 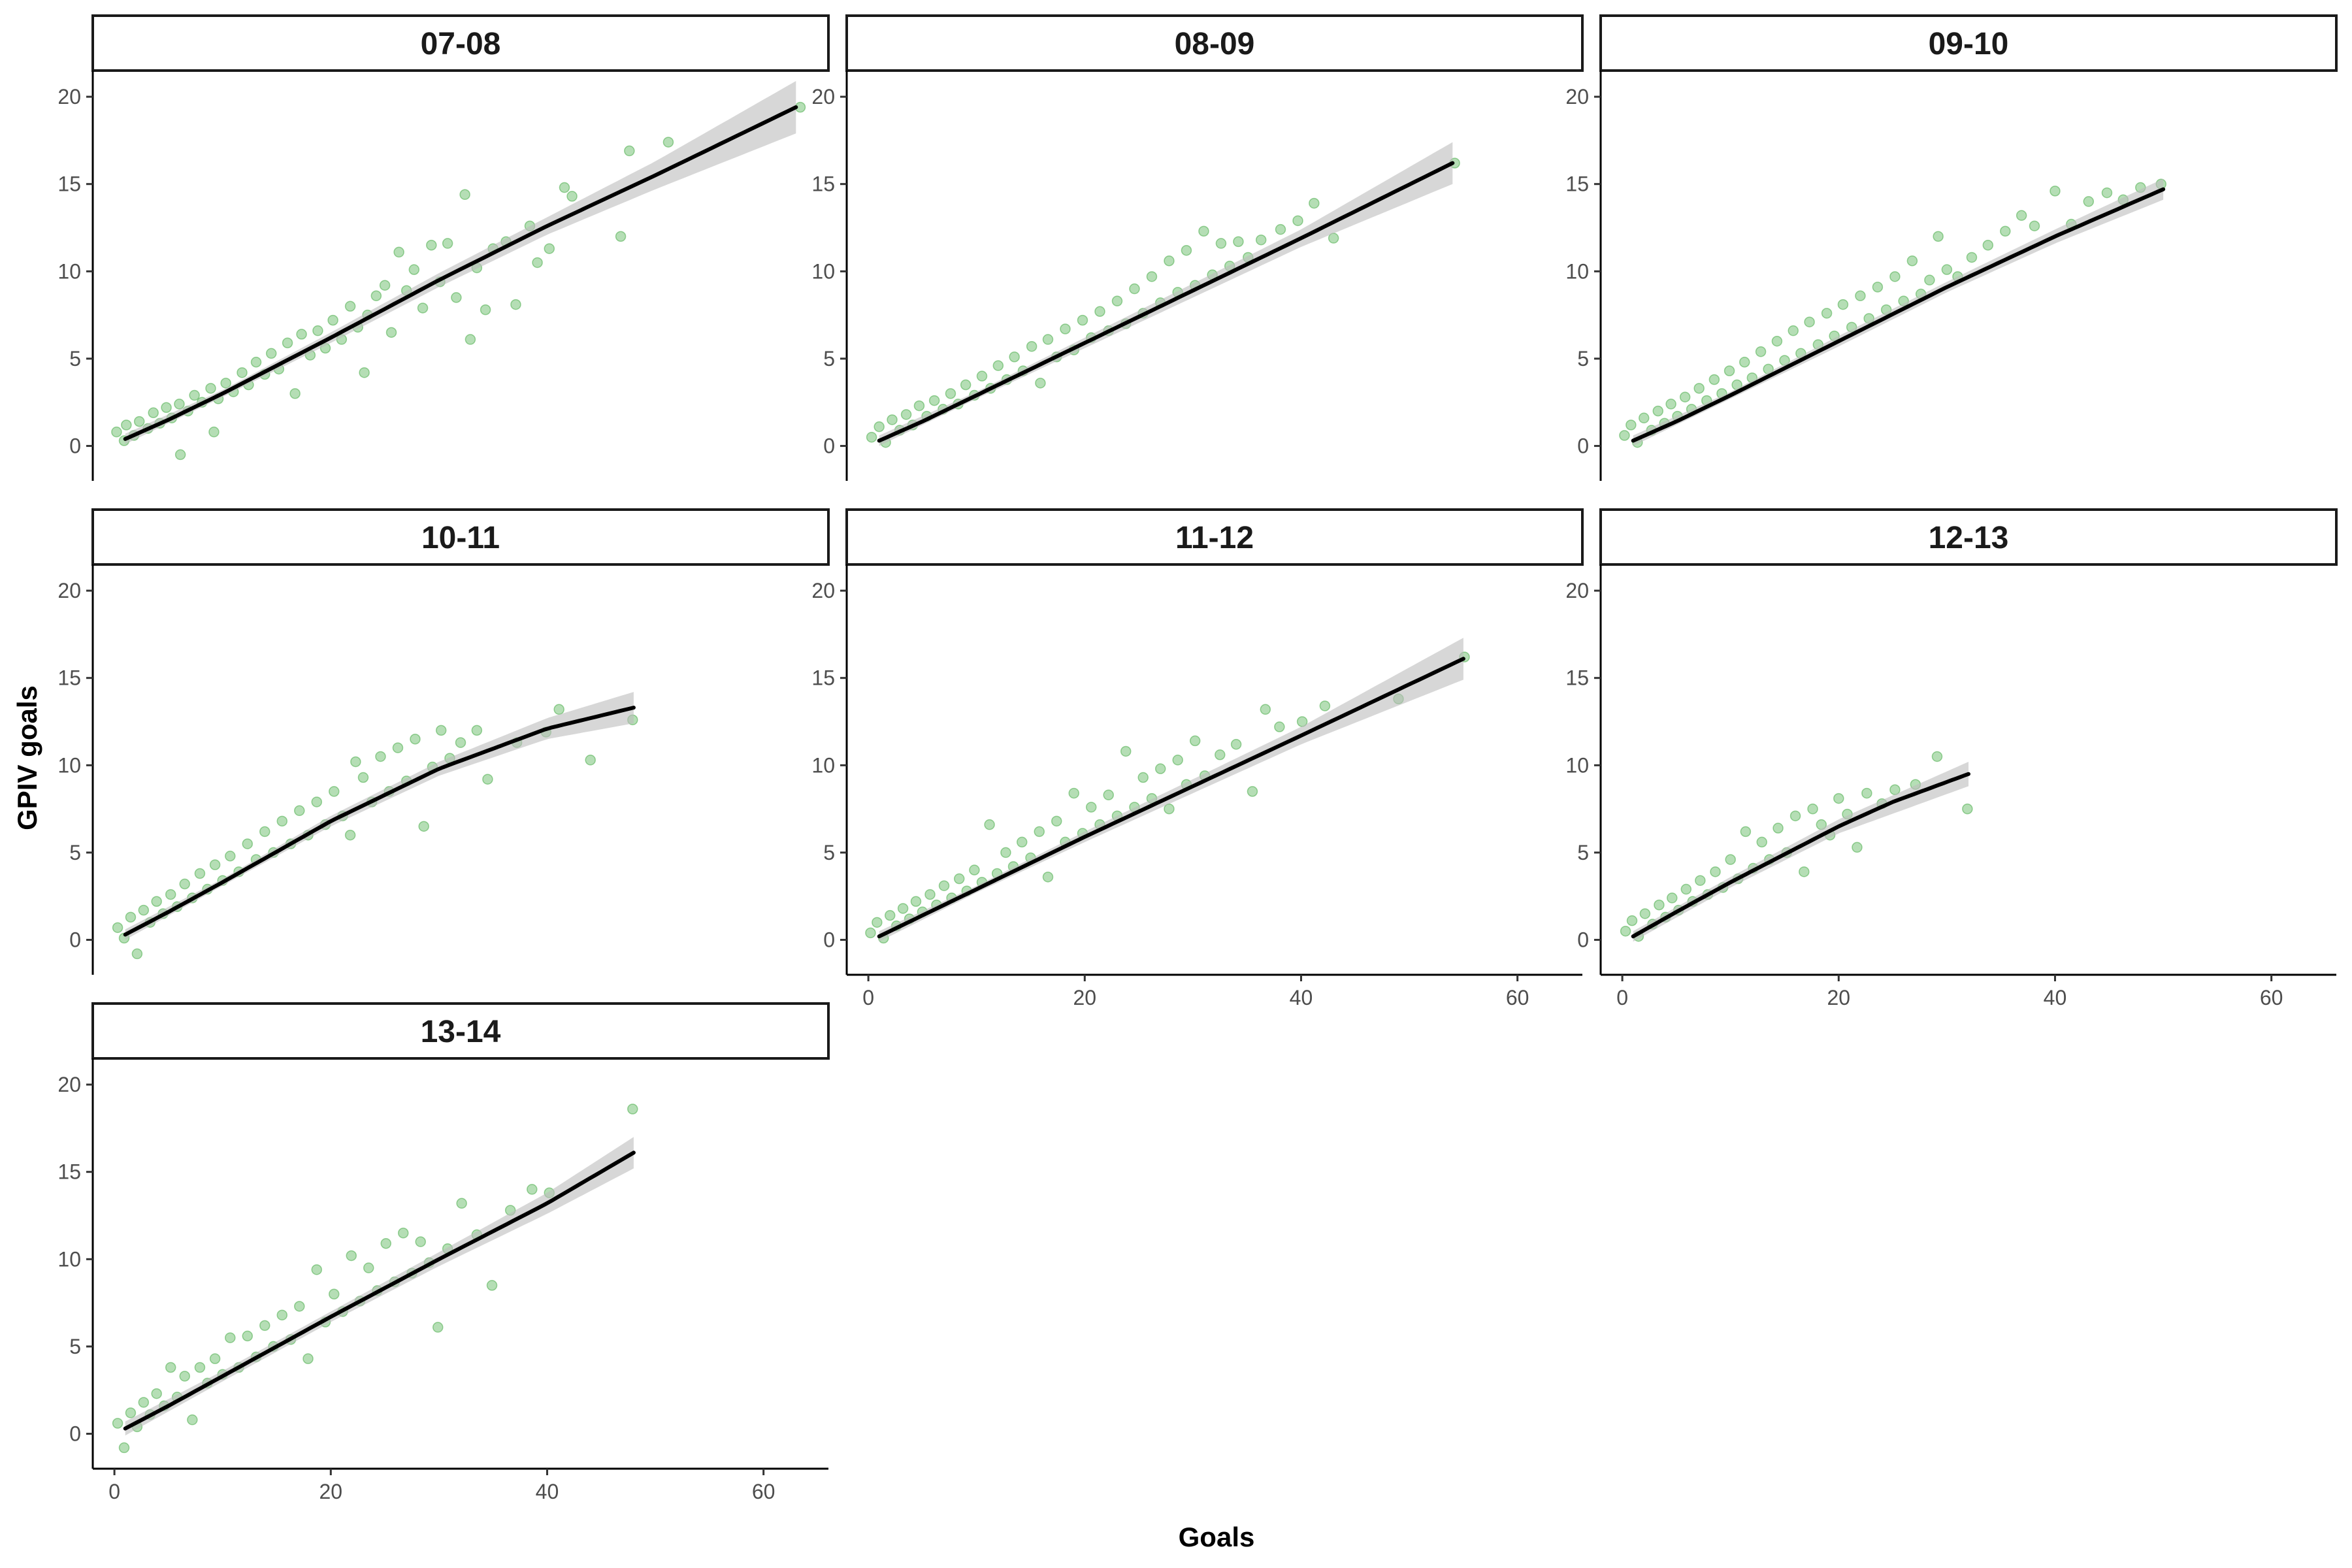 What do you see at coordinates (443, 1252) in the screenshot?
I see `facet-panel-13-14: 13-14 0 5 10 15 20 0 20 40 60` at bounding box center [443, 1252].